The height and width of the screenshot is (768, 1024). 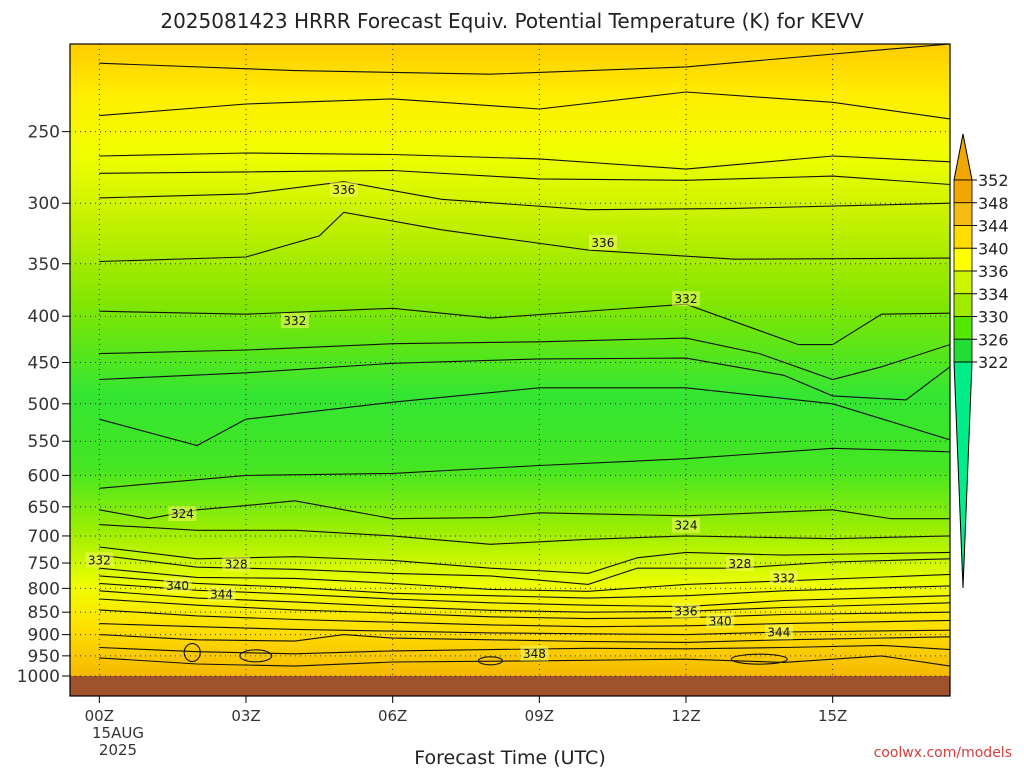 What do you see at coordinates (466, 710) in the screenshot?
I see `x-axis: 00Z 03Z 06Z 09Z 12Z 15Z` at bounding box center [466, 710].